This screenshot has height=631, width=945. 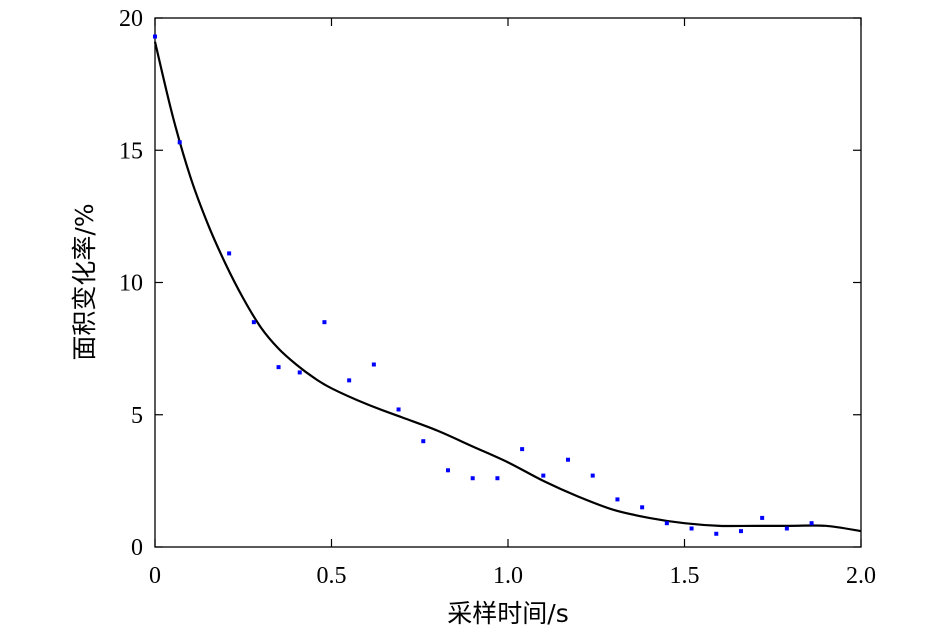 What do you see at coordinates (332, 576) in the screenshot?
I see `x-tick-label: 0.5` at bounding box center [332, 576].